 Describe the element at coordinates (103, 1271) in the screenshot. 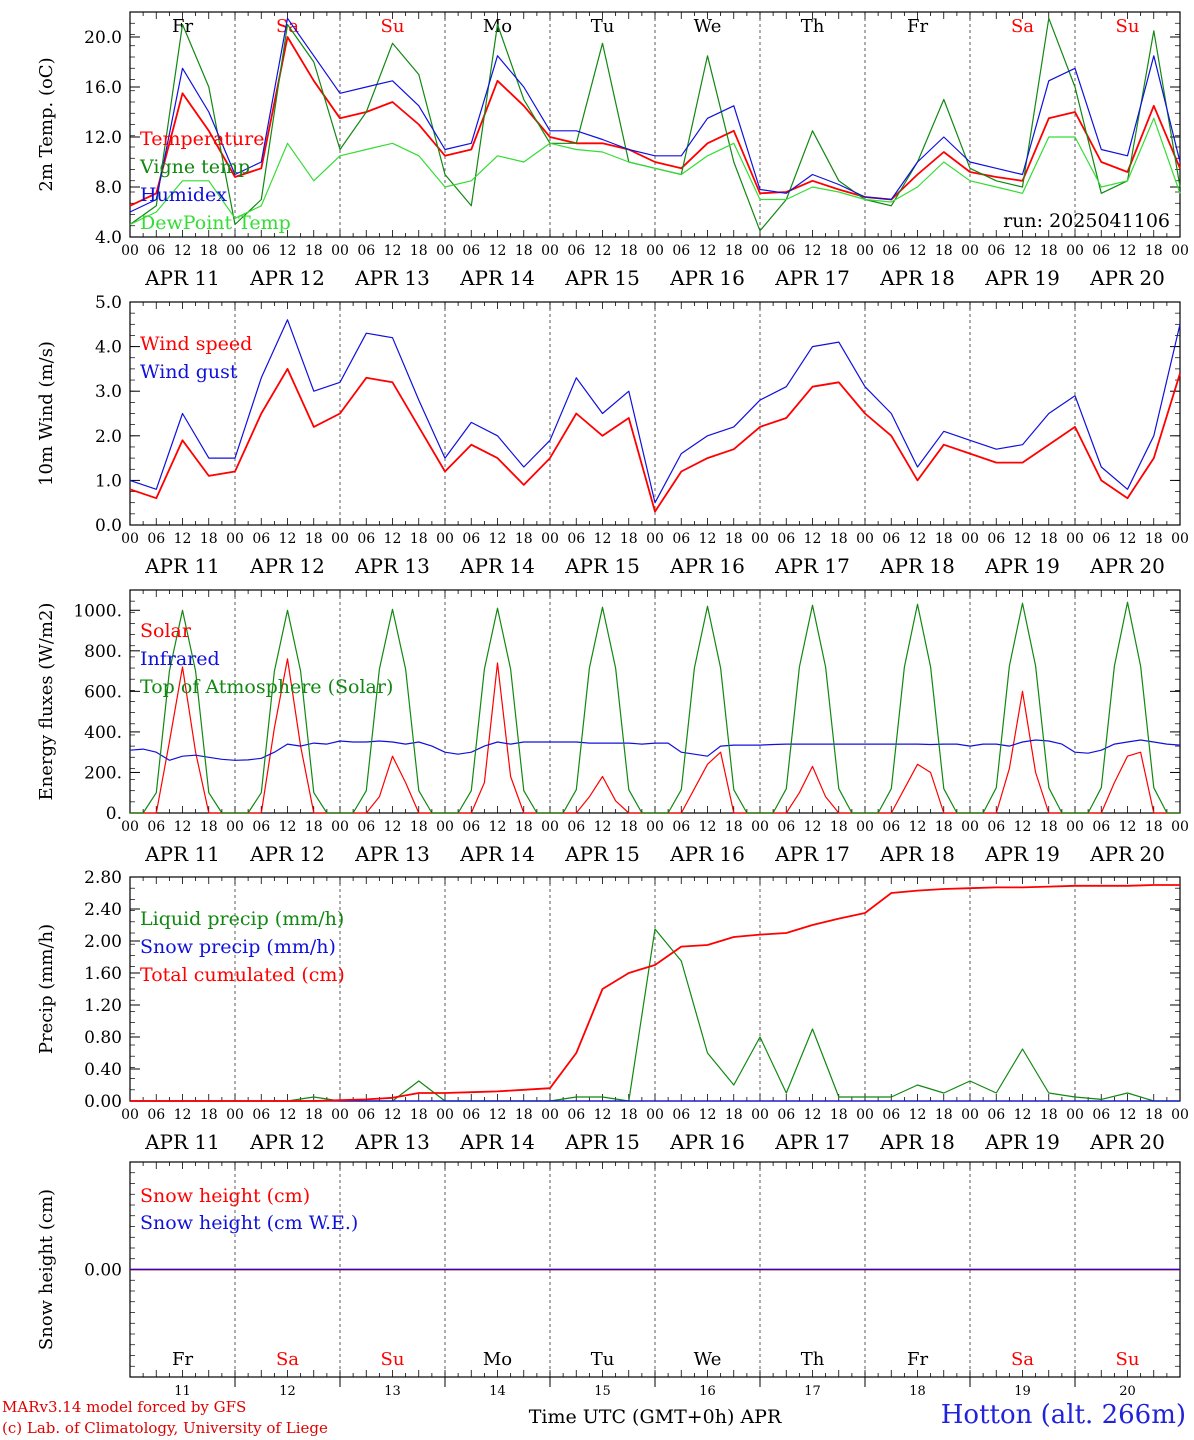

I see `y-tick-label: 0.00` at that location.